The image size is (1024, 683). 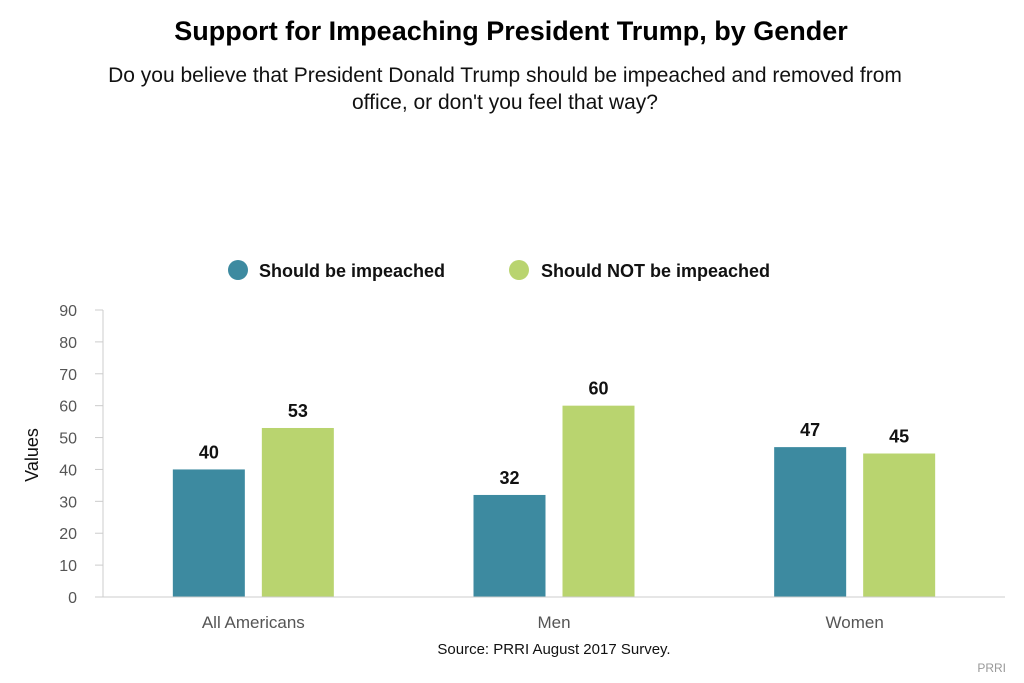 I want to click on credit-label: PRRI, so click(x=991, y=668).